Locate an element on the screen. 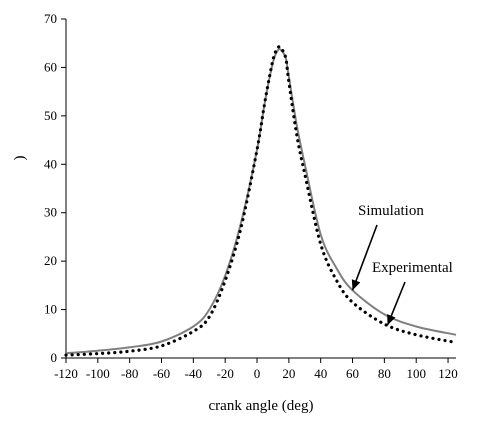 Image resolution: width=500 pixels, height=432 pixels. x-tick-label: -100 is located at coordinates (98, 373).